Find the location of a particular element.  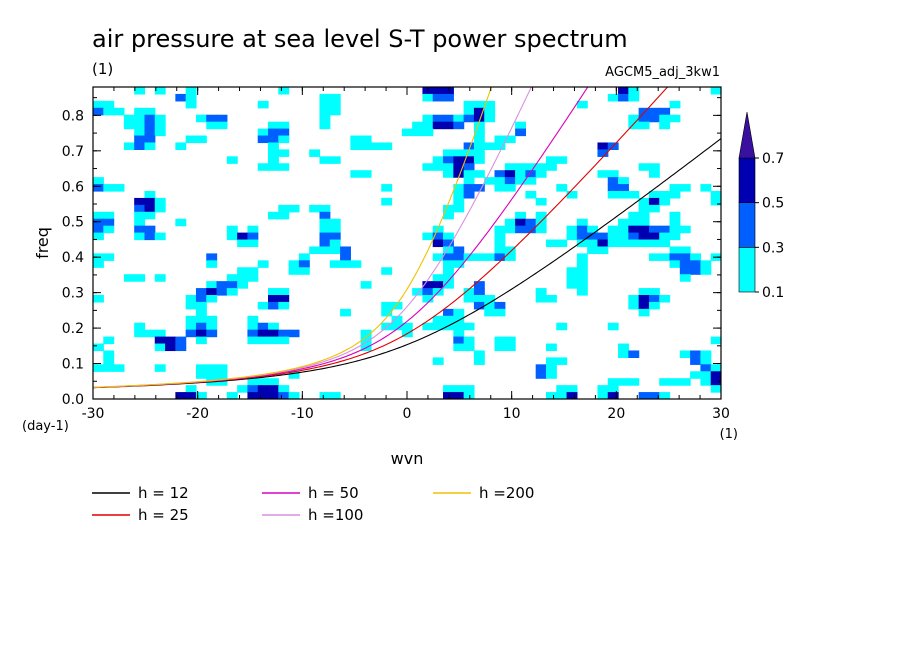

legend-label: h = 12 is located at coordinates (163, 493).